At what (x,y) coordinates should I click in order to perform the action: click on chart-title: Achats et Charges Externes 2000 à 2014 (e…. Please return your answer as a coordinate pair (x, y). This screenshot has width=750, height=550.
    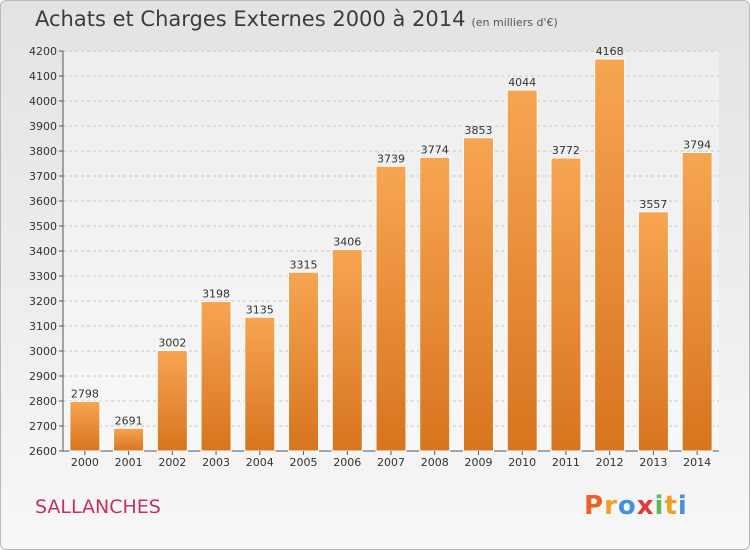
    Looking at the image, I should click on (296, 19).